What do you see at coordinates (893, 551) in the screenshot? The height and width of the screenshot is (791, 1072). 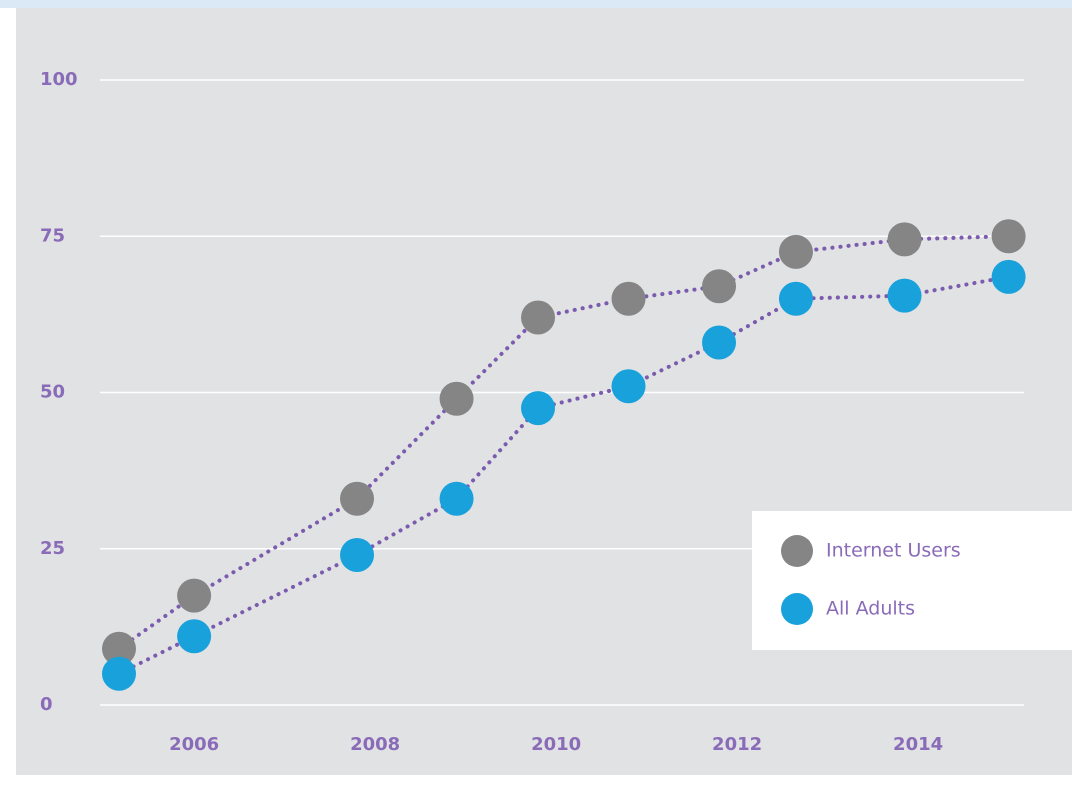 I see `legend-label: Internet Users` at bounding box center [893, 551].